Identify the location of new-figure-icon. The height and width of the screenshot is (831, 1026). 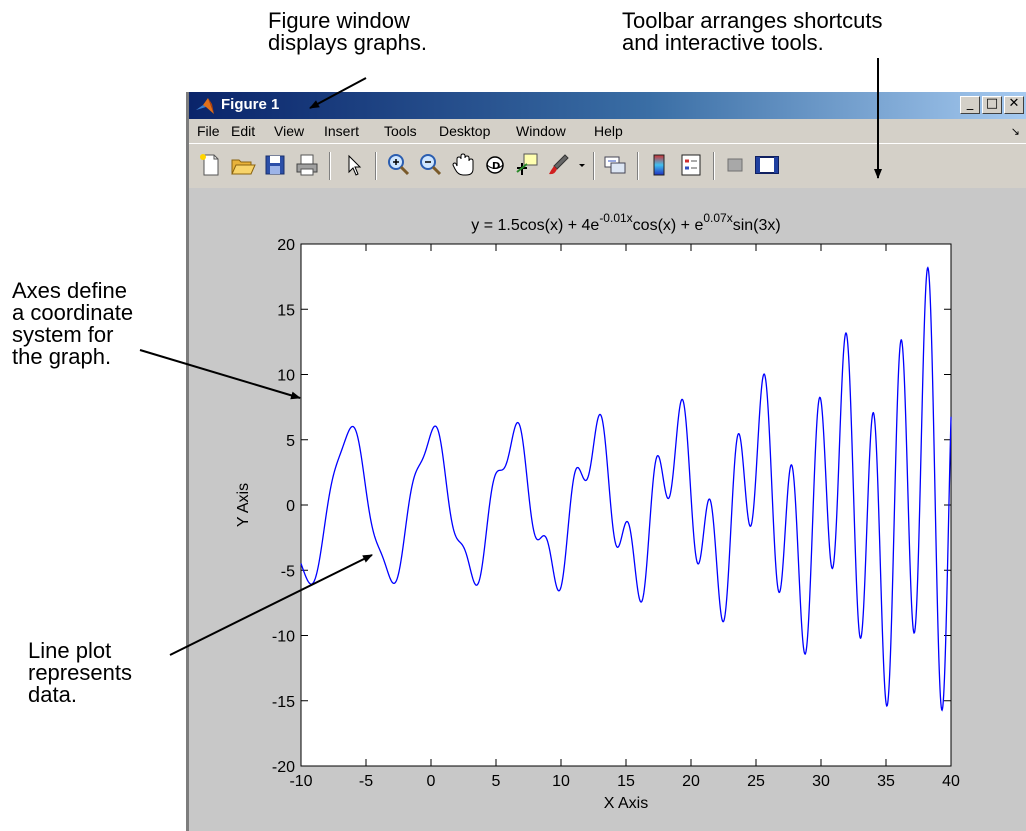
(211, 165).